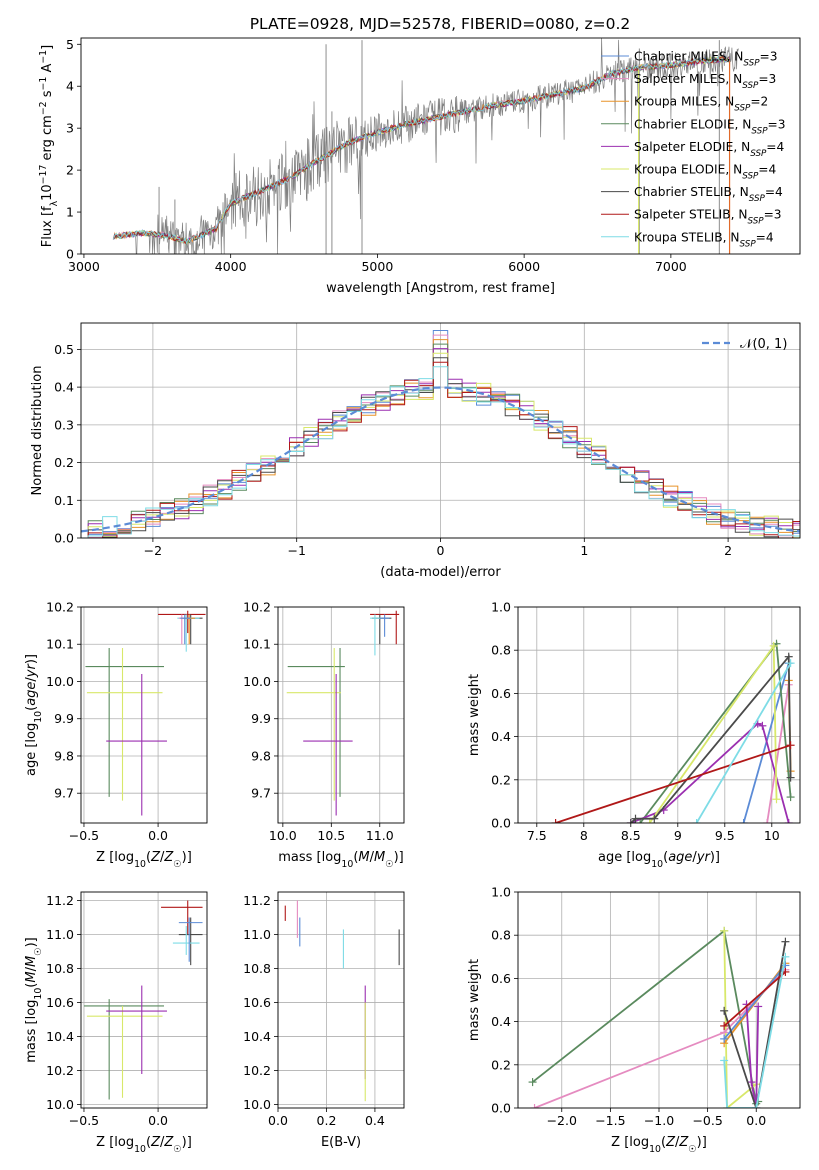 This screenshot has height=1170, width=819. What do you see at coordinates (710, 126) in the screenshot?
I see `legend-entry: Chabrier ELODIE, NSSP=3` at bounding box center [710, 126].